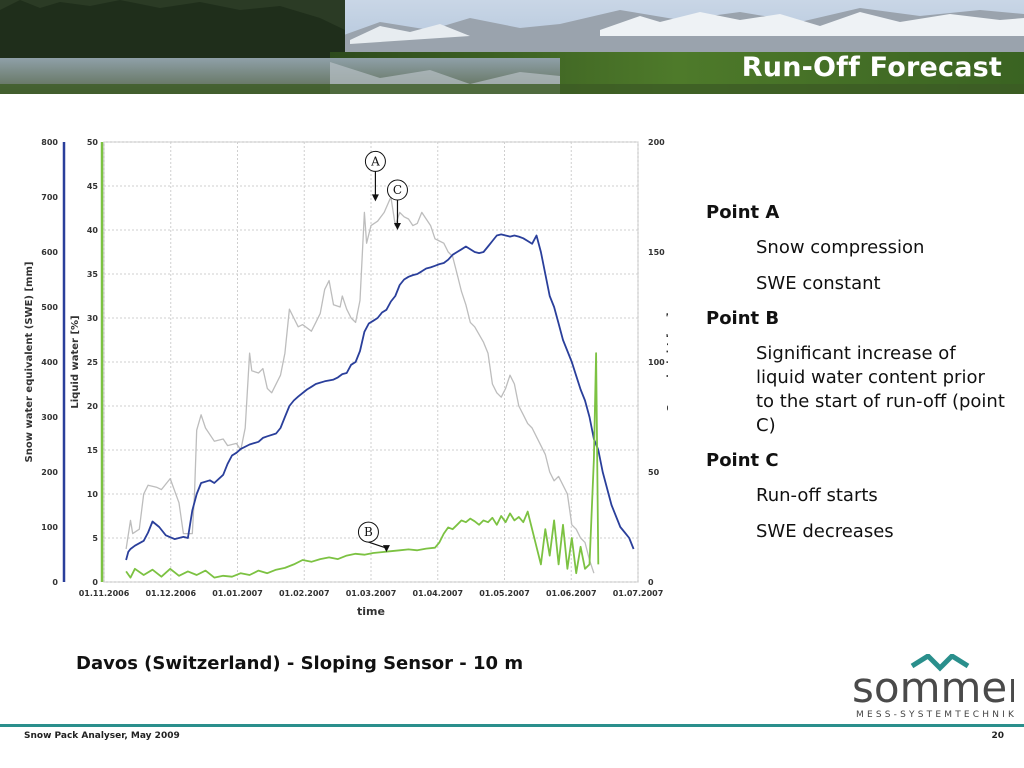  I want to click on note-group: Point A Snow compression SWE constant, so click(856, 249).